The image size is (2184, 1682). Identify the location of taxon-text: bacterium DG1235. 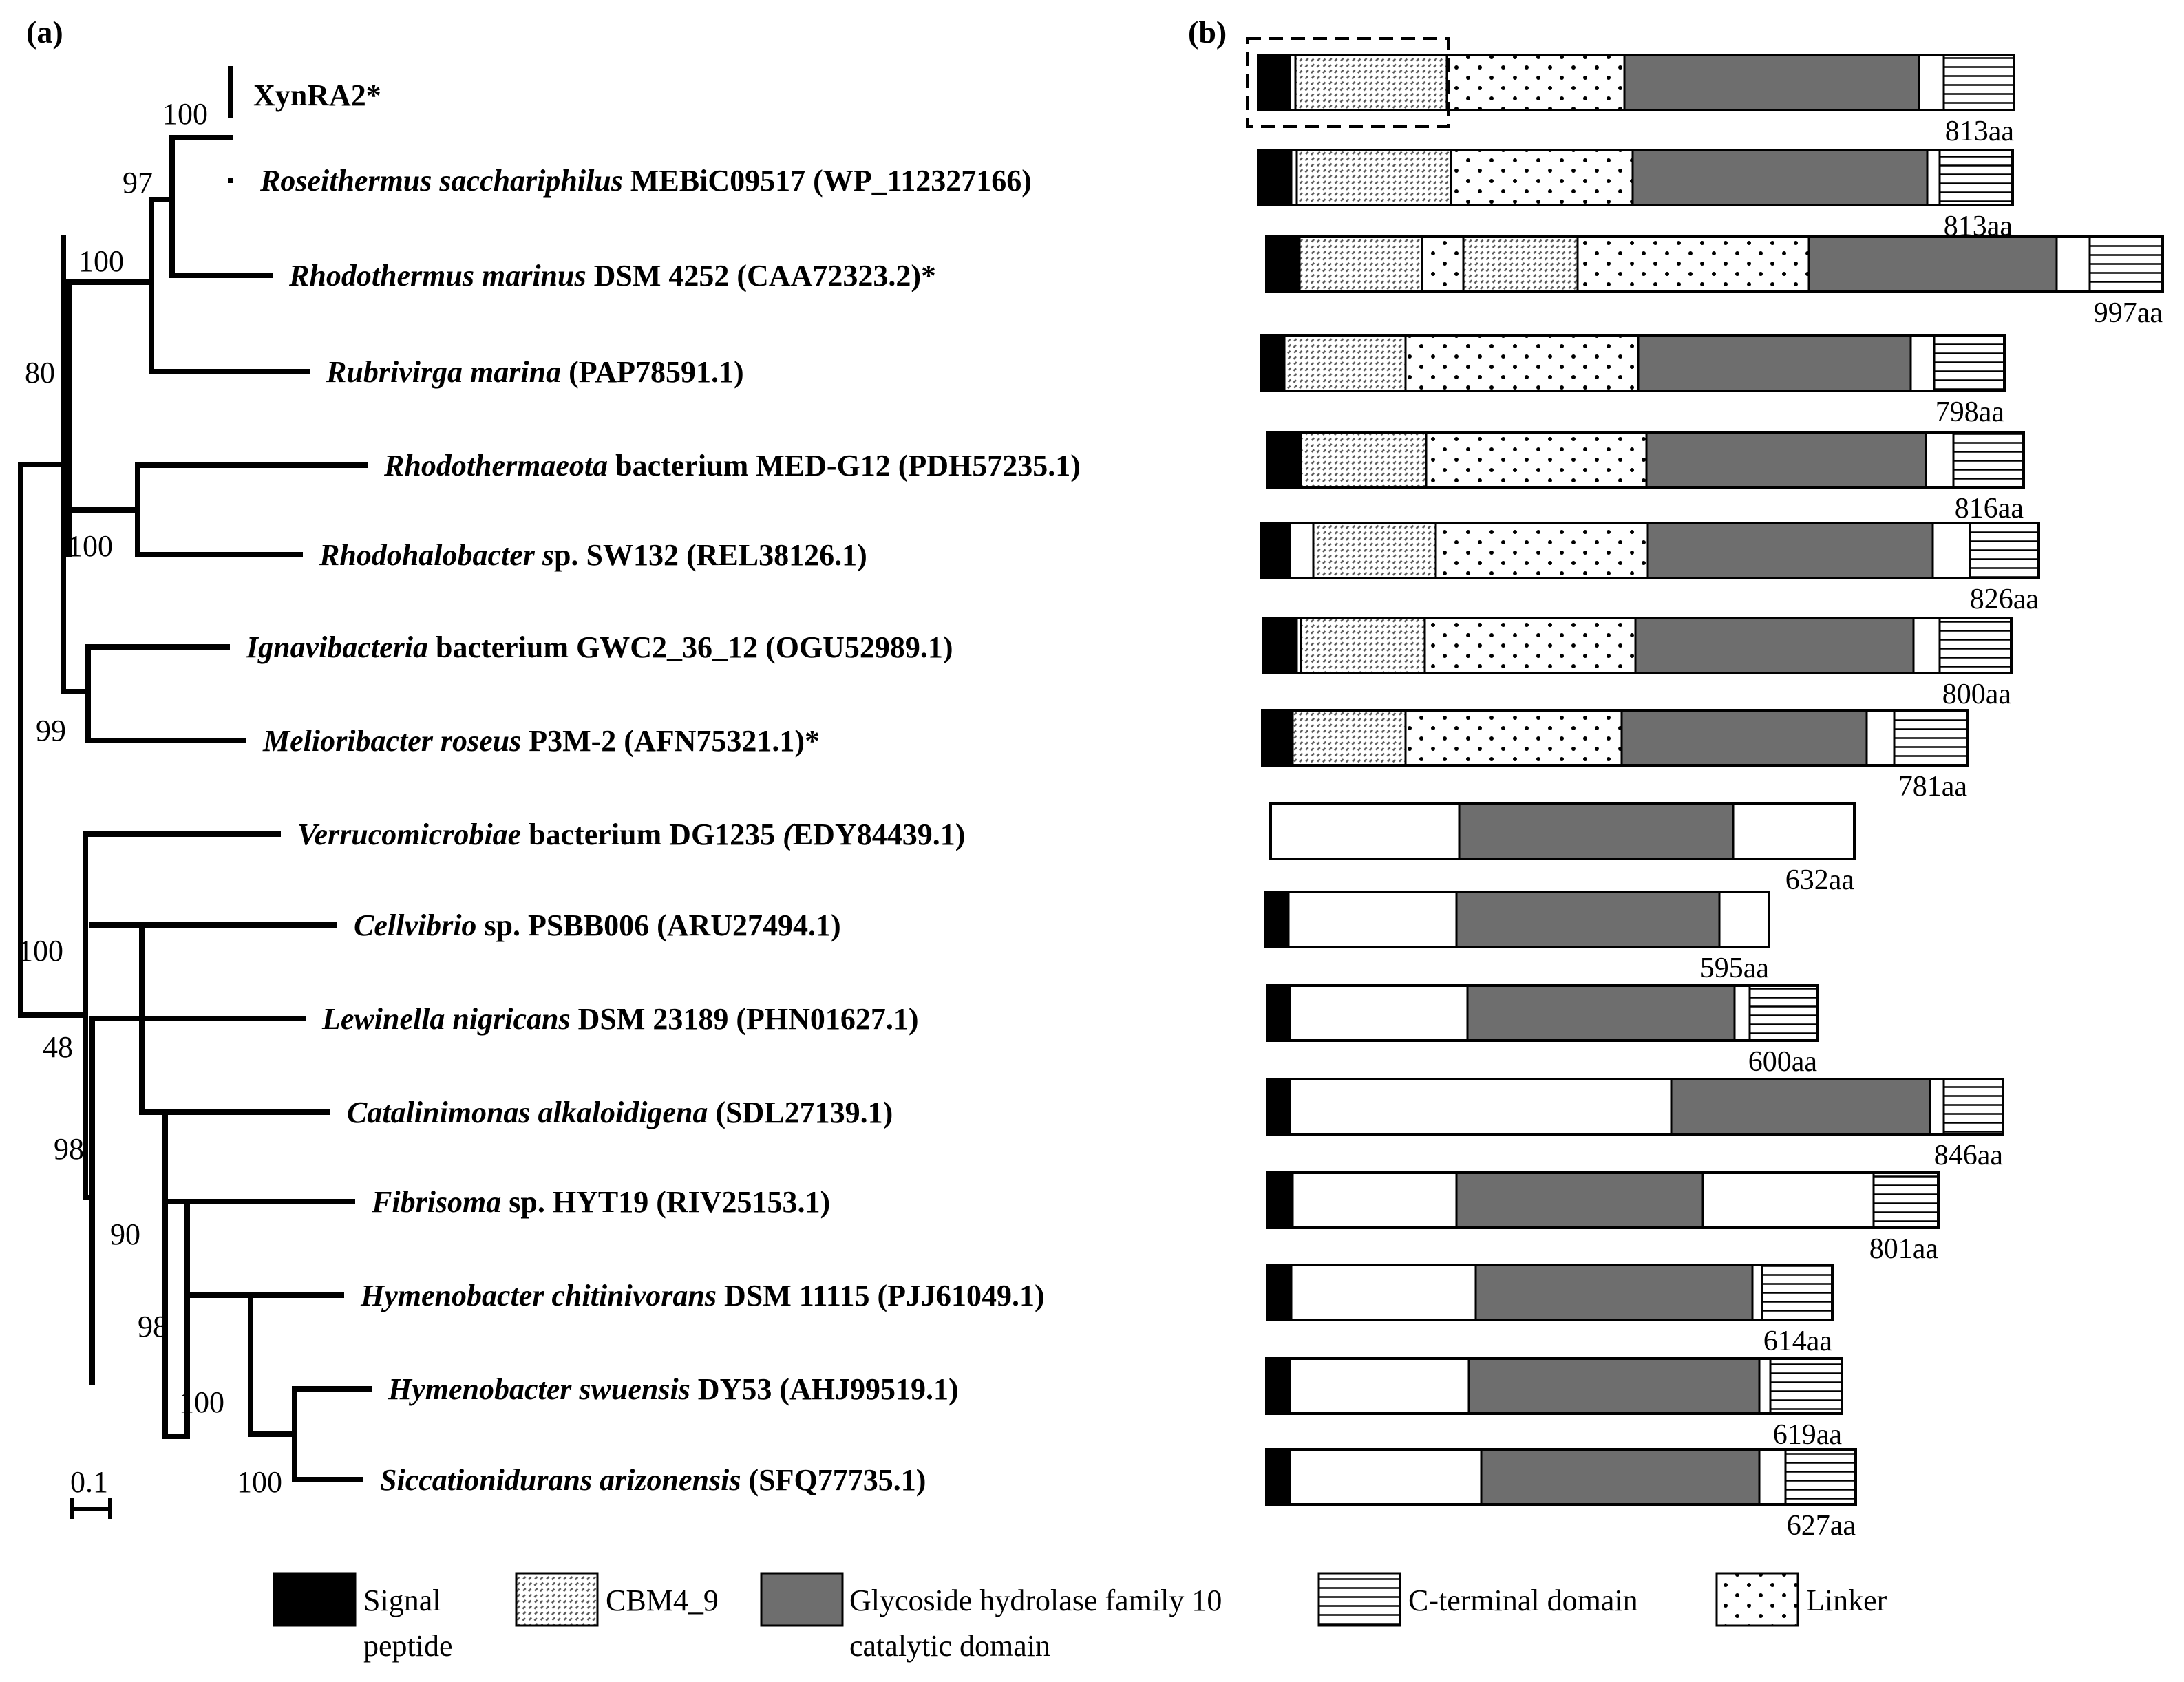
(652, 834).